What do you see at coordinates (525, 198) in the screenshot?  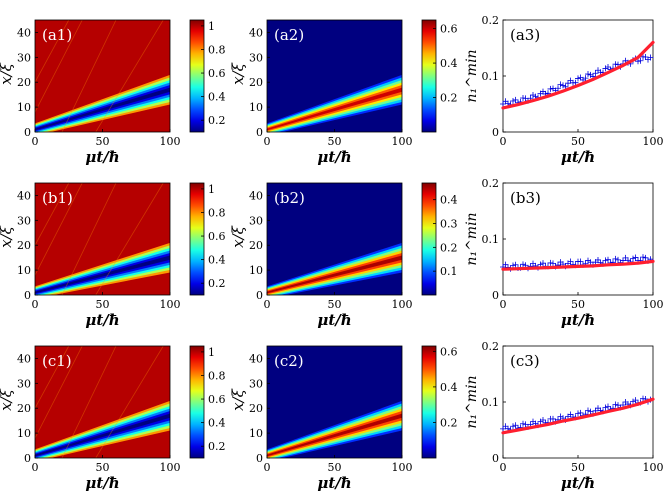 I see `panel-label: (b3)` at bounding box center [525, 198].